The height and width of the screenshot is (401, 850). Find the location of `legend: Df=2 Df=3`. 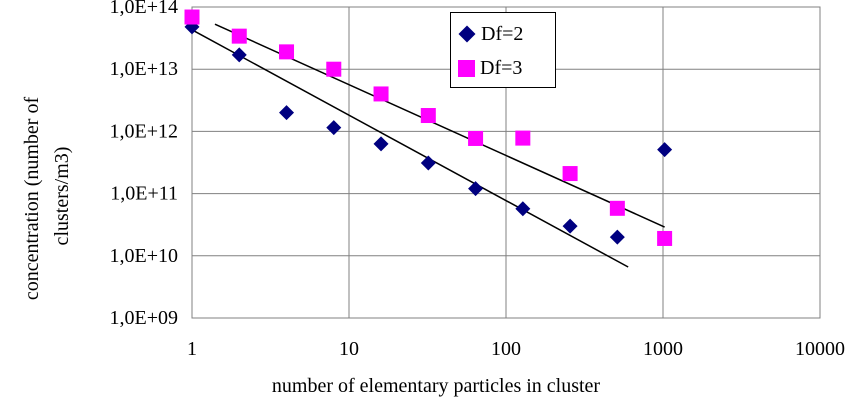

legend: Df=2 Df=3 is located at coordinates (503, 50).